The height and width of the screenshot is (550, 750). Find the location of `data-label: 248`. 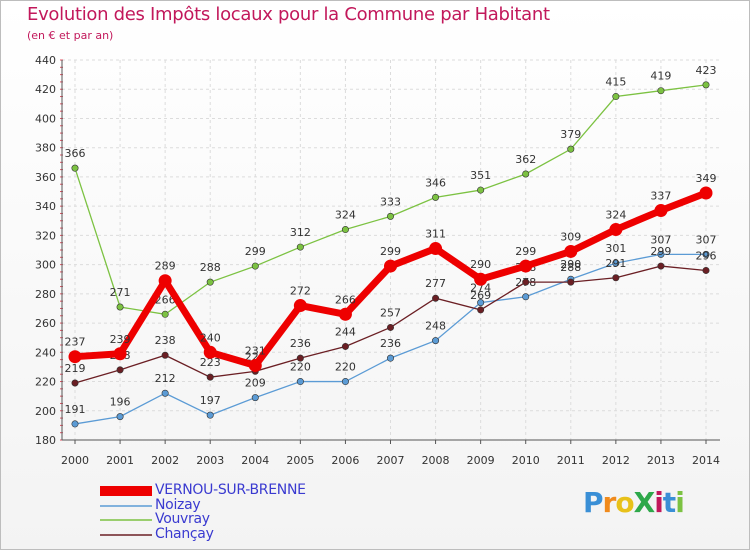

data-label: 248 is located at coordinates (435, 326).